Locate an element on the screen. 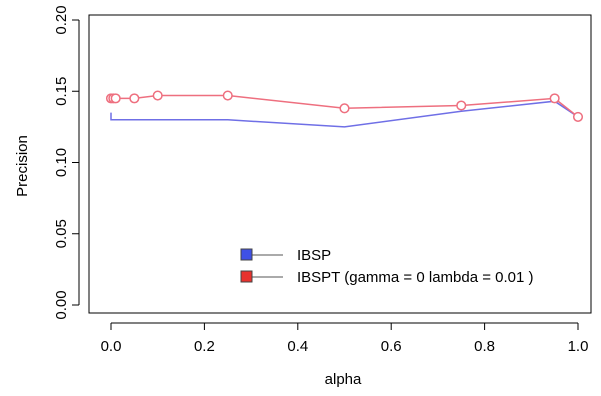 The width and height of the screenshot is (601, 396). y-axis: 0.00 0.05 0.10 0.15 0.20 is located at coordinates (66, 162).